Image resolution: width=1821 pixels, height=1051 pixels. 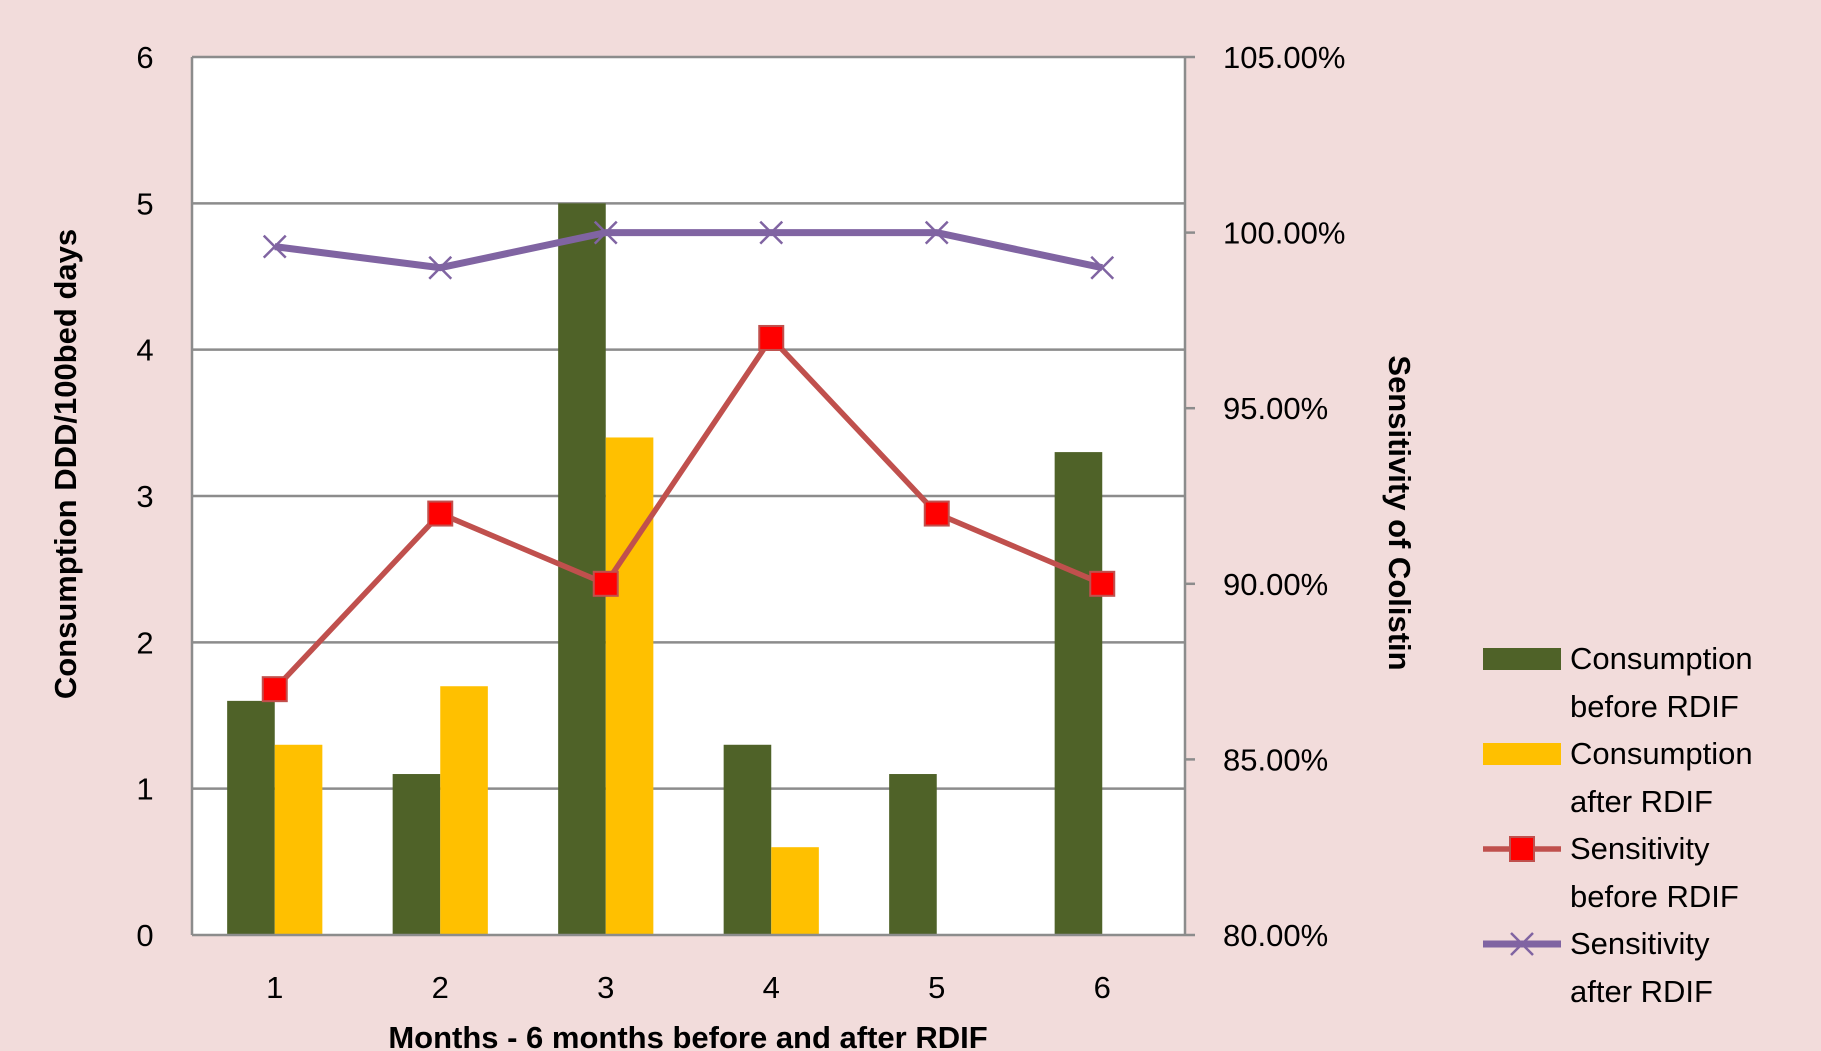 I want to click on y2-tick-label: 85.00%, so click(x=1275, y=759).